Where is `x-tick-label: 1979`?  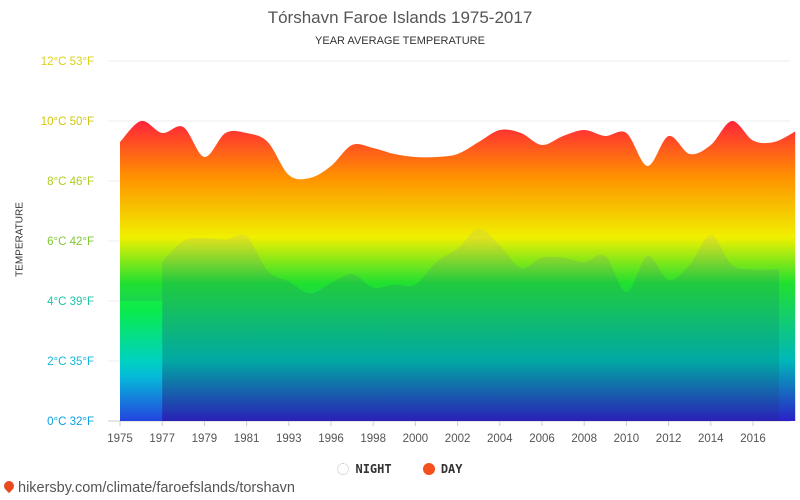
x-tick-label: 1979 is located at coordinates (205, 439).